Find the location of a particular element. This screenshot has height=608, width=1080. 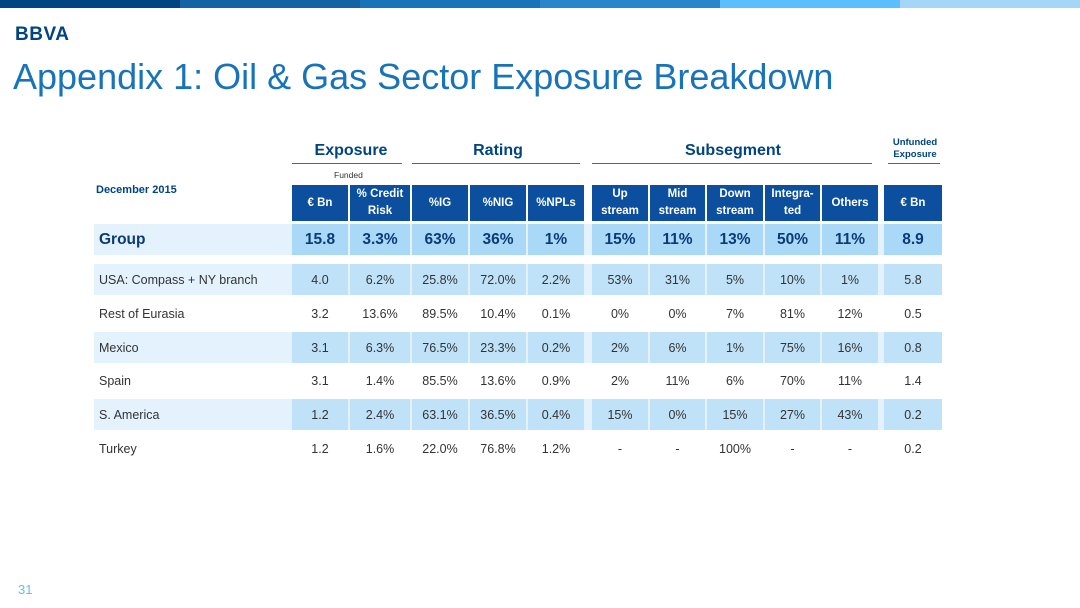

table-cell: 70% is located at coordinates (792, 380).